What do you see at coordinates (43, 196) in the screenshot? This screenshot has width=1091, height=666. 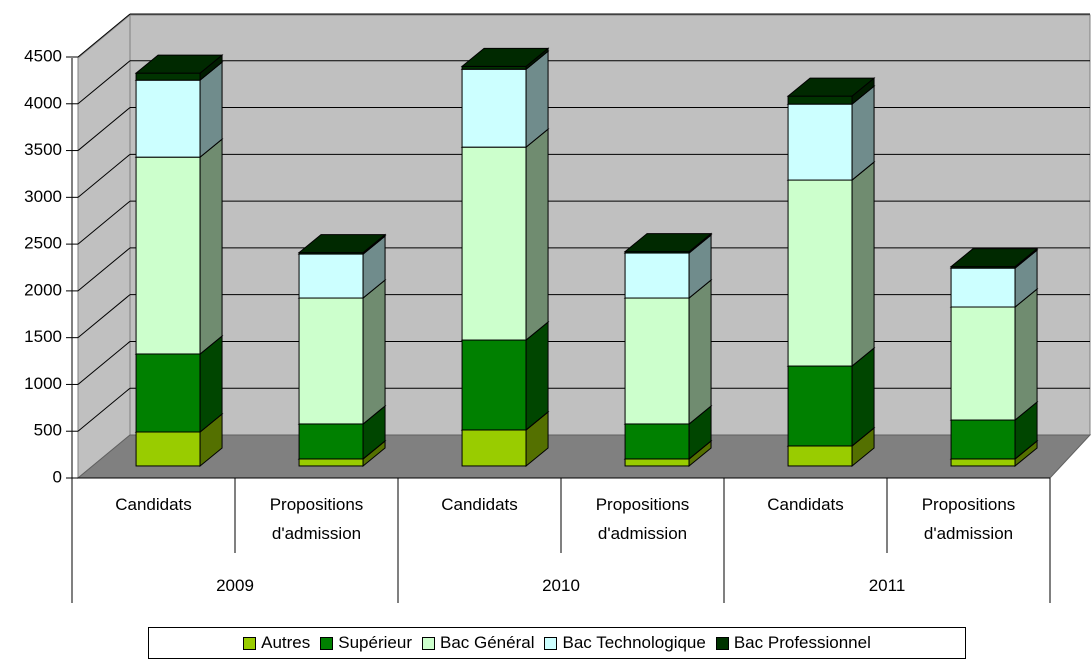 I see `y-tick-label: 3000` at bounding box center [43, 196].